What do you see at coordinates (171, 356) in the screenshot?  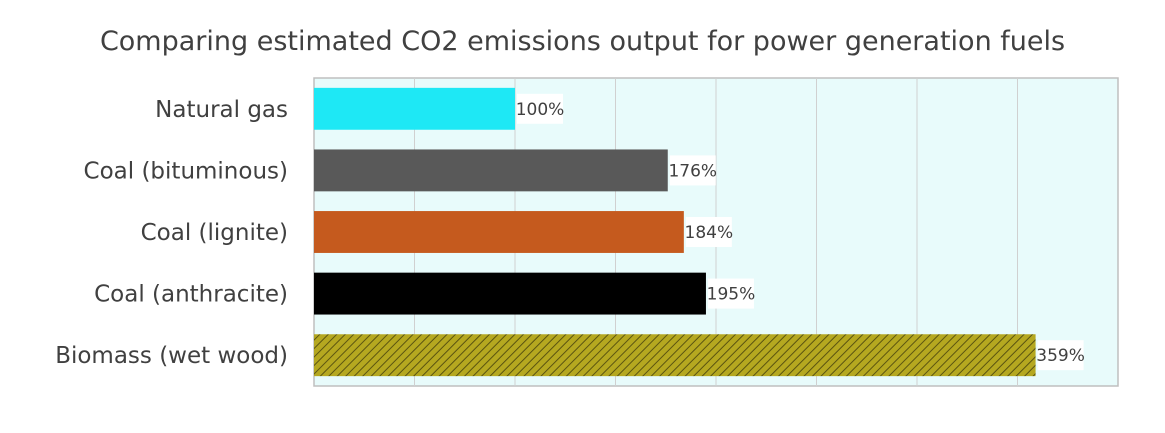 I see `category-label: Biomass (wet wood)` at bounding box center [171, 356].